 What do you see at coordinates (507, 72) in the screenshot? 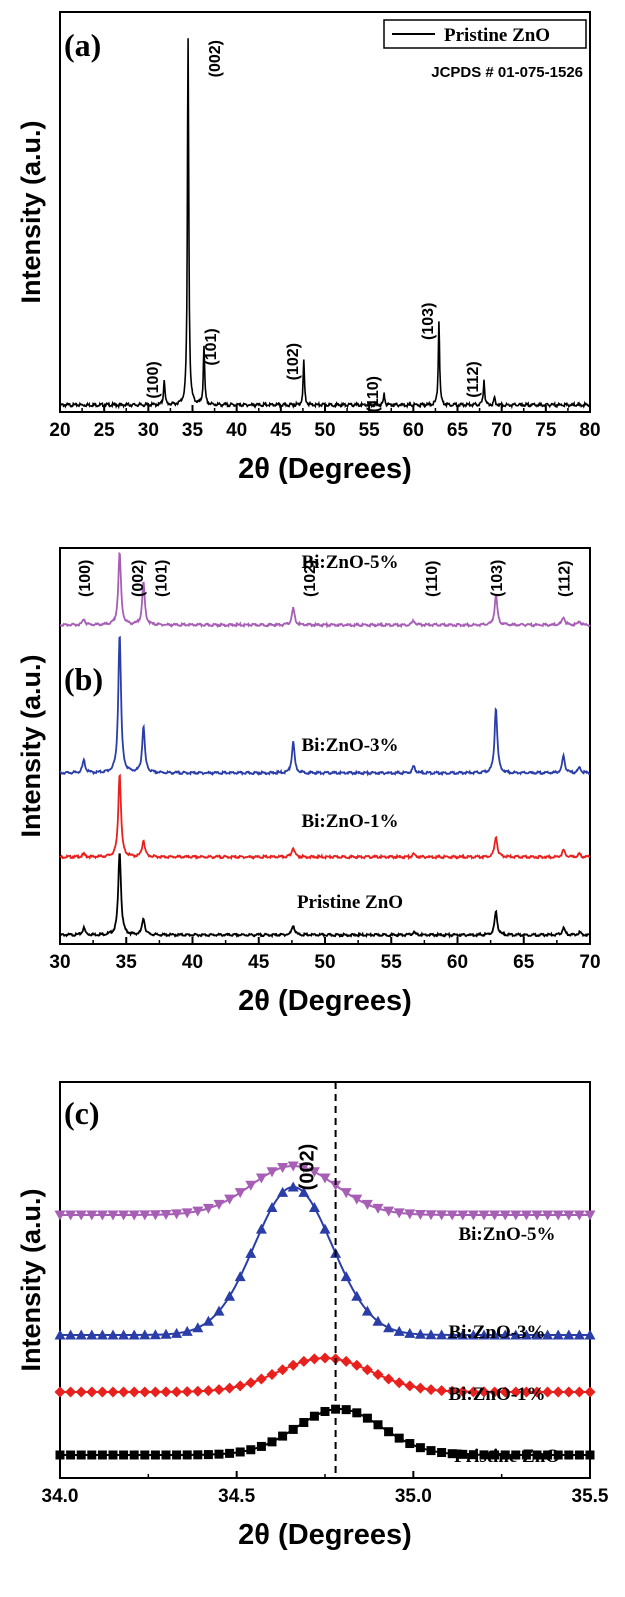
I see `reference-card-label: JCPDS # 01-075-1526` at bounding box center [507, 72].